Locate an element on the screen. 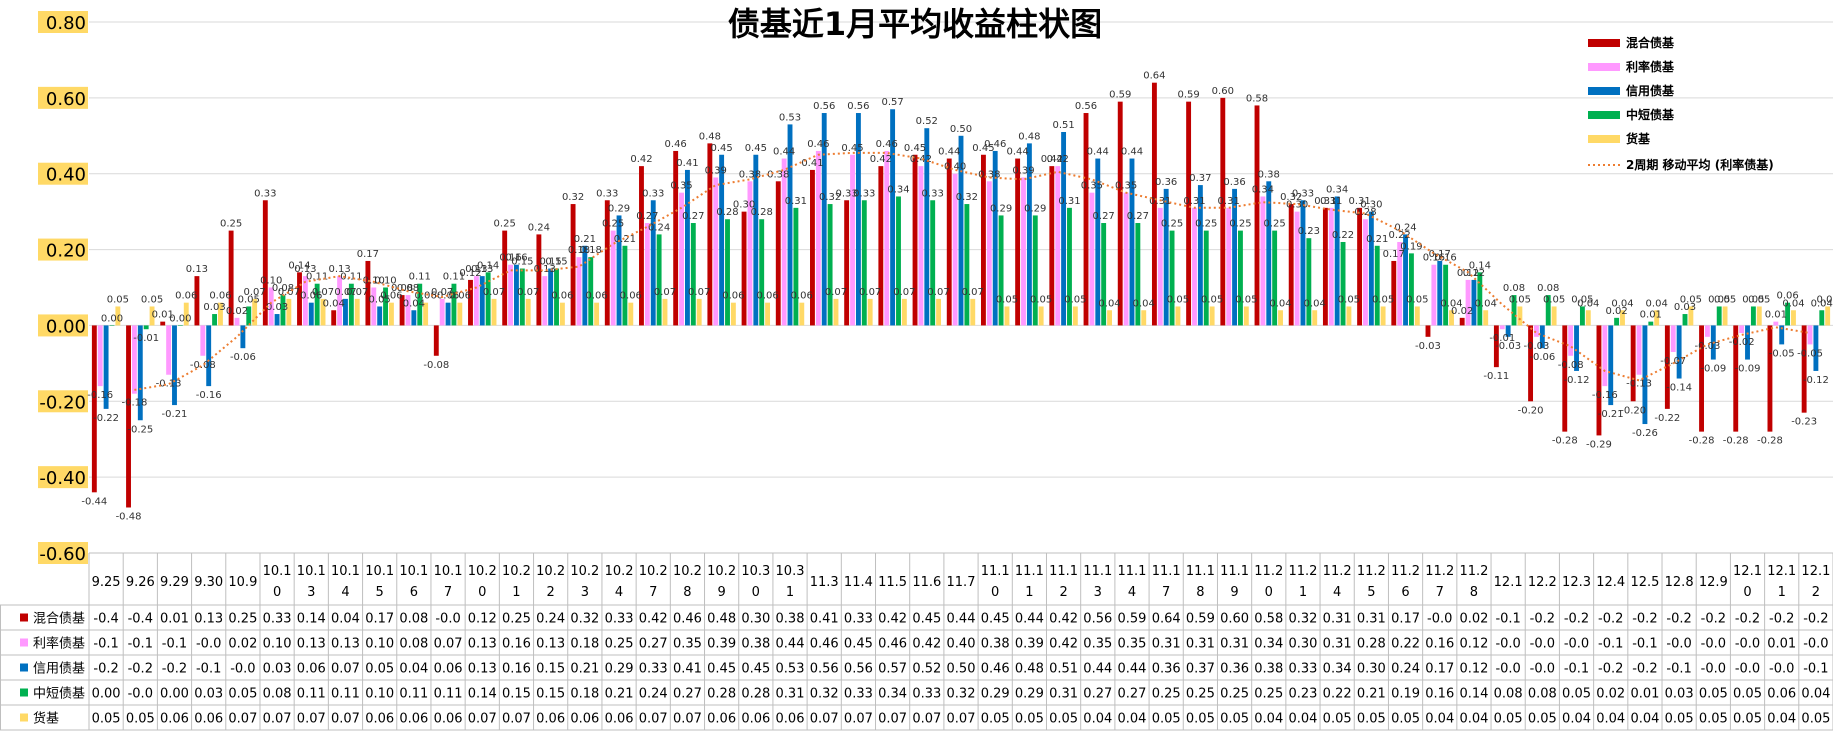 The height and width of the screenshot is (735, 1833). category-label: 4 is located at coordinates (1132, 592).